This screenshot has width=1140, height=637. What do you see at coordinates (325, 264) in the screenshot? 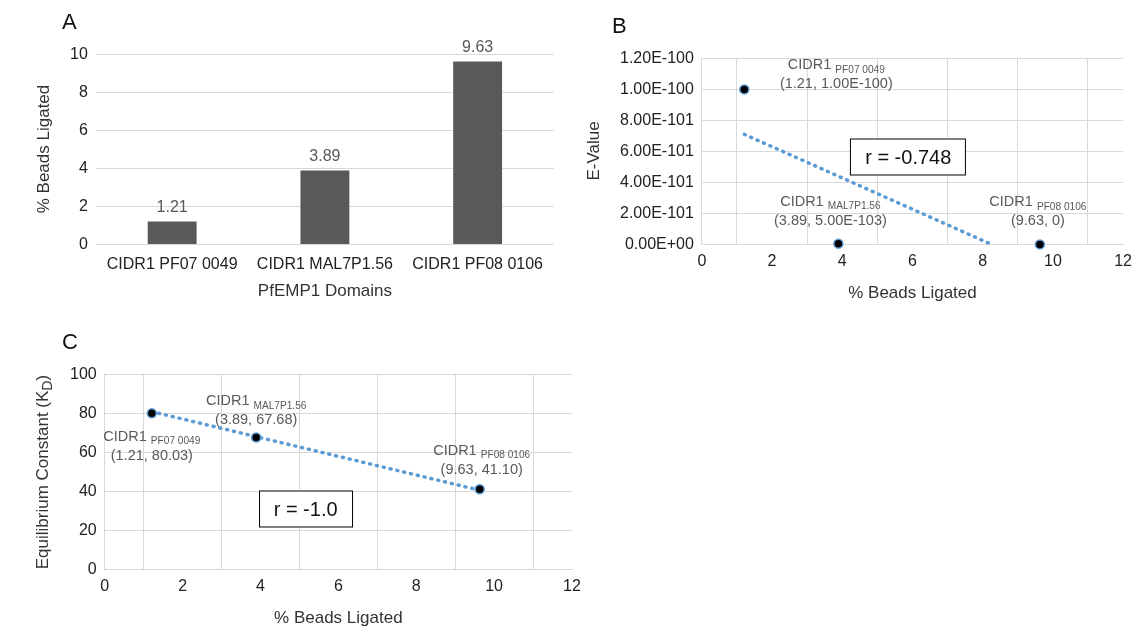
I see `x-tick-label: CIDR1 MAL7P1.56` at bounding box center [325, 264].